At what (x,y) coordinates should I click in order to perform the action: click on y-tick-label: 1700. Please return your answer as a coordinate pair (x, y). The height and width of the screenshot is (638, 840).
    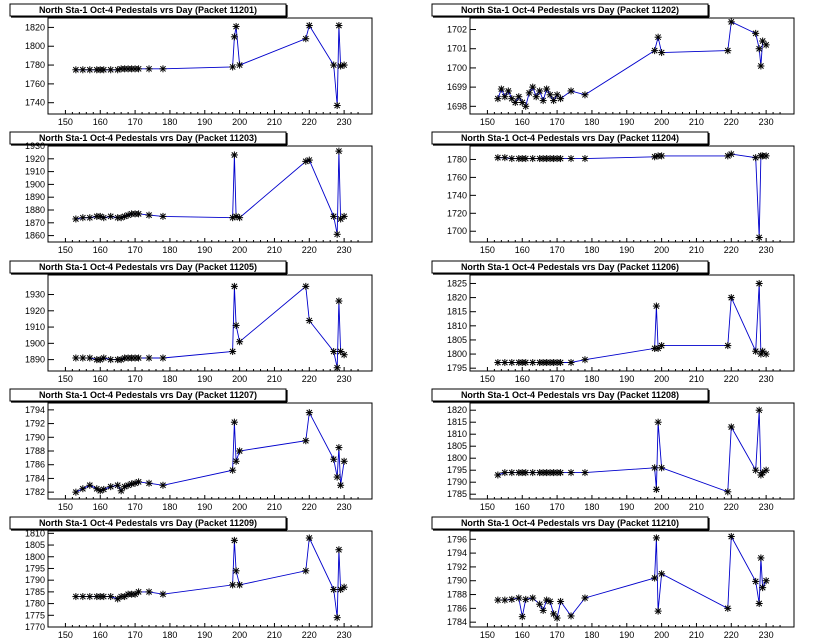
    Looking at the image, I should click on (457, 68).